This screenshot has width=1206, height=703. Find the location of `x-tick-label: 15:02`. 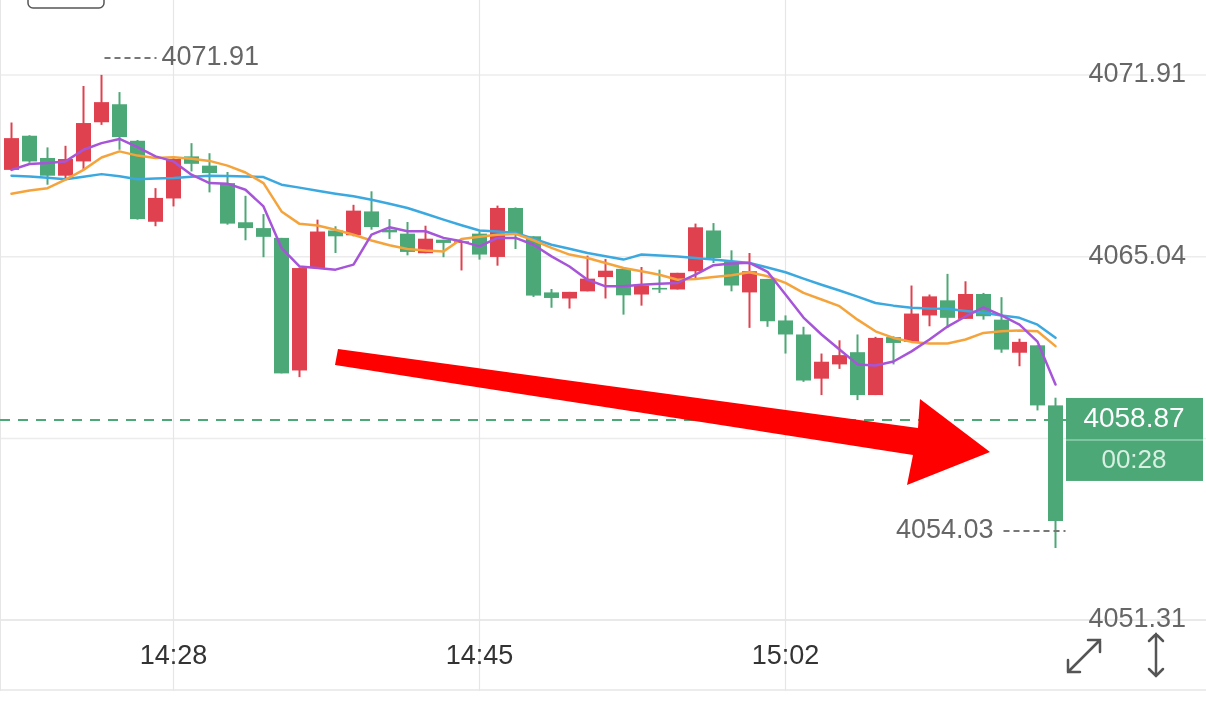

x-tick-label: 15:02 is located at coordinates (785, 655).